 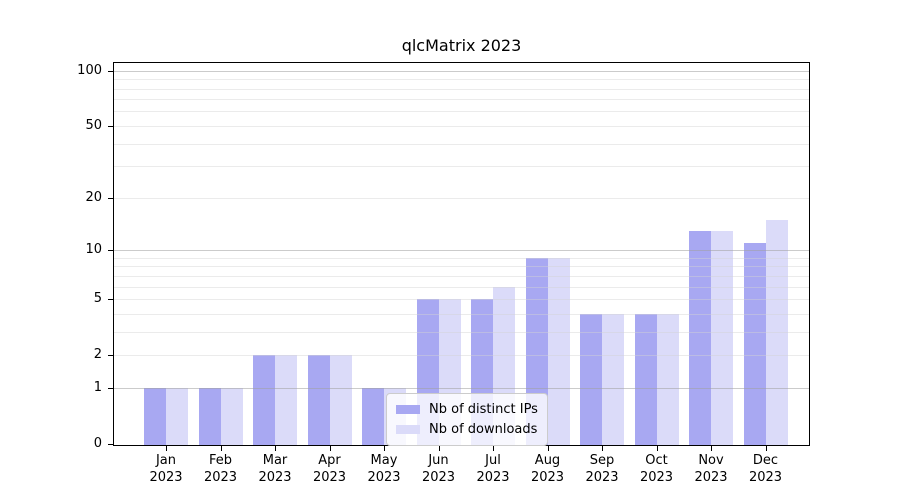 What do you see at coordinates (711, 448) in the screenshot?
I see `x-tick-nov-2023` at bounding box center [711, 448].